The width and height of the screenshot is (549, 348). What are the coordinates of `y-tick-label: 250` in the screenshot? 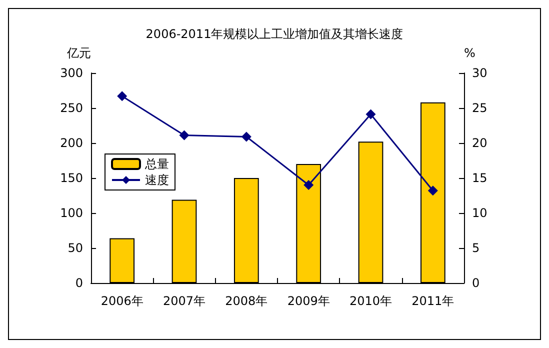 It's located at (71, 108).